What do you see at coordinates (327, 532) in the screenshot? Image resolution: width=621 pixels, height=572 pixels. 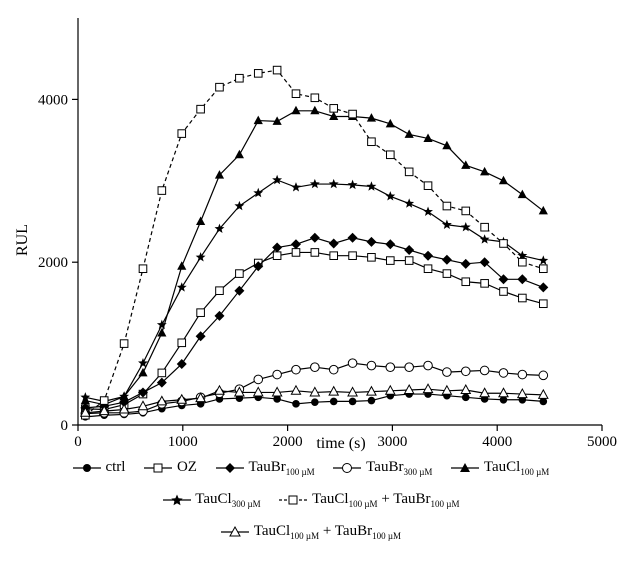 I see `legend-label-taucl-taubr-triangle: TauCl100 µM + TauBr100 µM` at bounding box center [327, 532].